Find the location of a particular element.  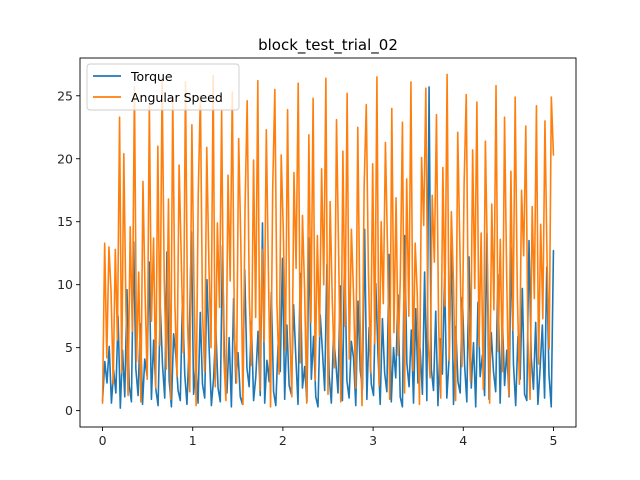

y-axis: 0 5 10 15 20 25 is located at coordinates (68, 253).